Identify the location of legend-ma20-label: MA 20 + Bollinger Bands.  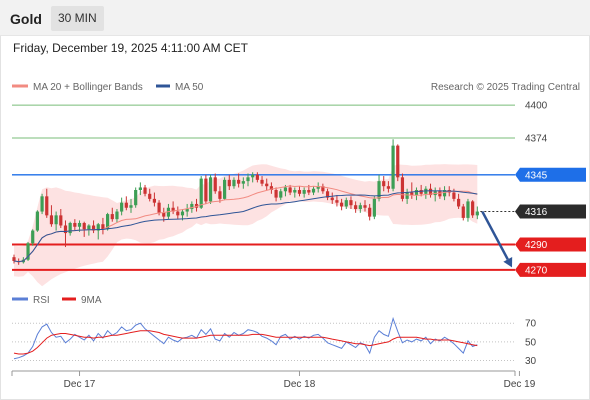
(88, 87).